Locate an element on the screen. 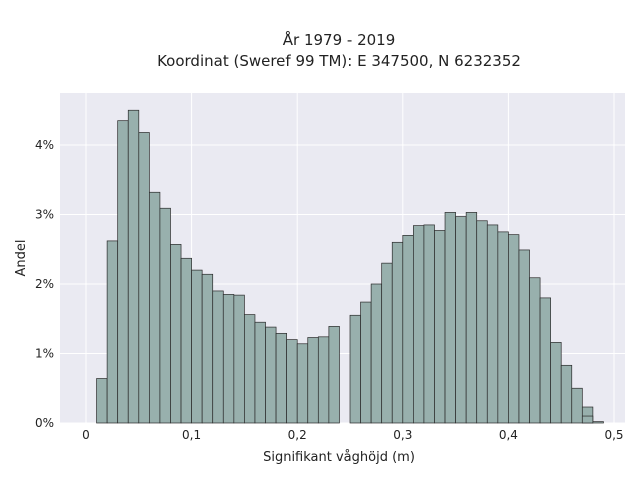 This screenshot has width=640, height=480. x-tick-labels: 0 0,1 0,2 0,3 0,4 0,5 is located at coordinates (352, 435).